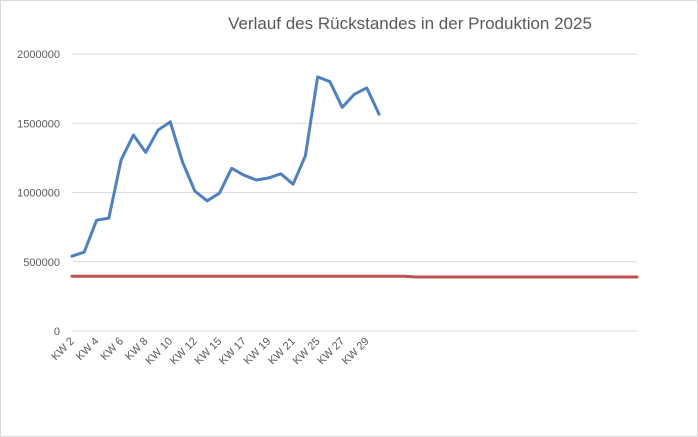 Image resolution: width=698 pixels, height=437 pixels. What do you see at coordinates (38, 55) in the screenshot?
I see `y-tick-label: 2000000` at bounding box center [38, 55].